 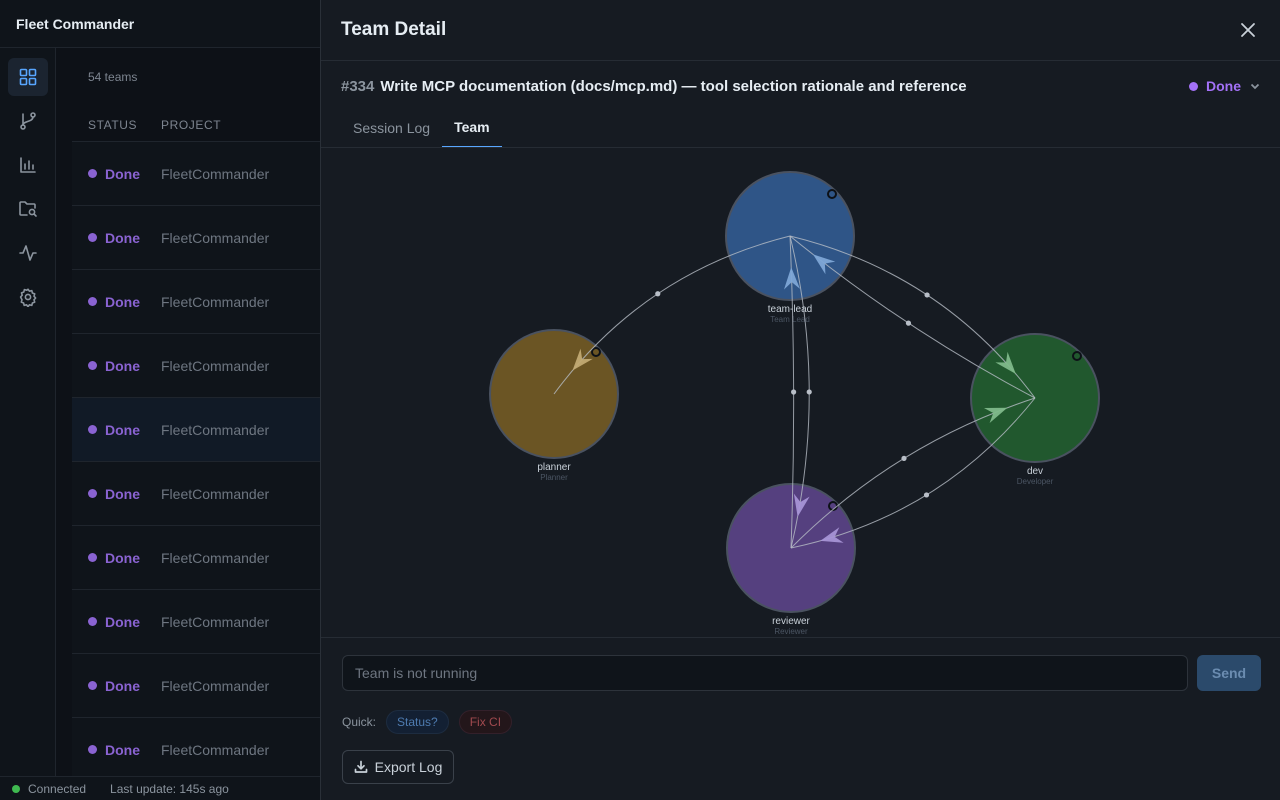 I want to click on connection-indicator-icon, so click(x=16, y=788).